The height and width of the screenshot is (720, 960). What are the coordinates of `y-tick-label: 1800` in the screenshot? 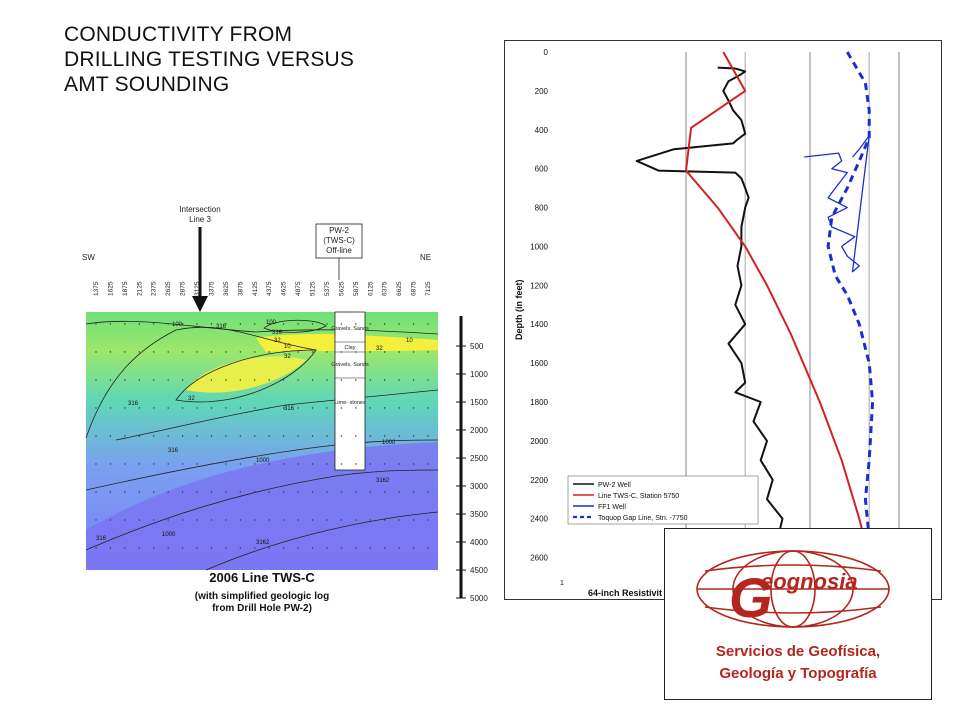 It's located at (539, 402).